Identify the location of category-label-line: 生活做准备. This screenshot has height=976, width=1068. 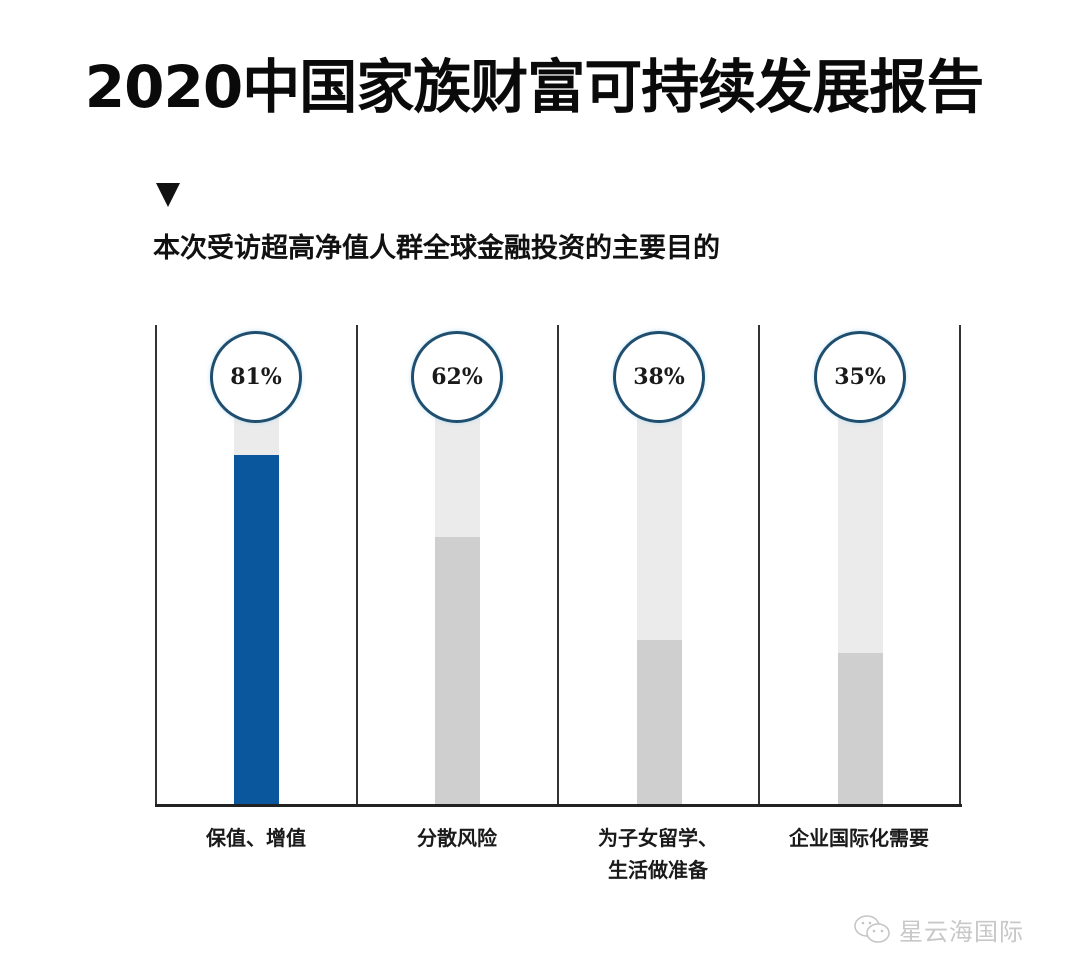
(658, 870).